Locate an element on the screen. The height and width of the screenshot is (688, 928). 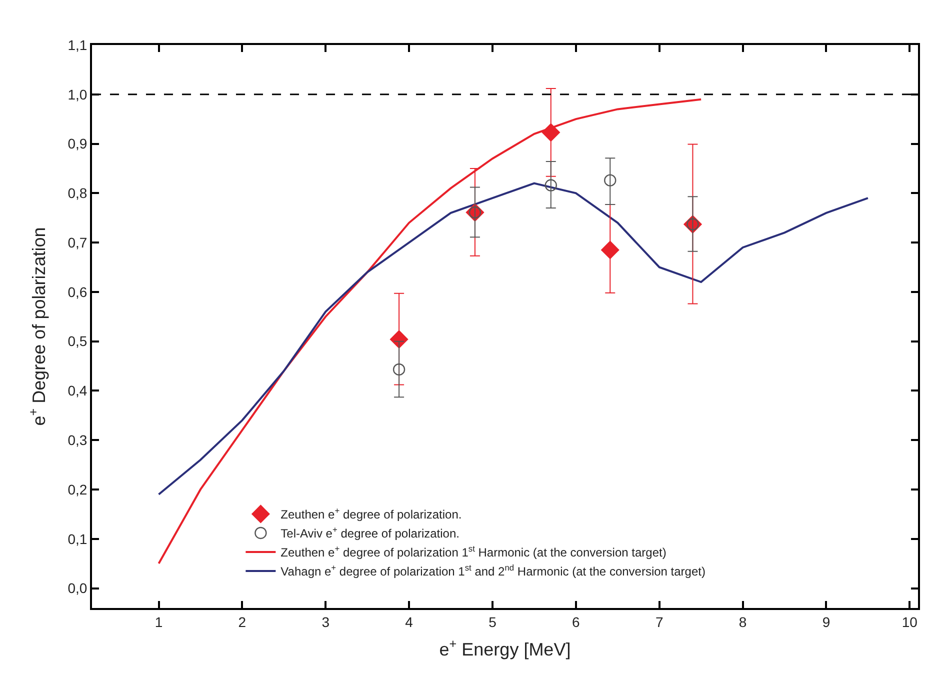
x-tick-label: 10 is located at coordinates (910, 622).